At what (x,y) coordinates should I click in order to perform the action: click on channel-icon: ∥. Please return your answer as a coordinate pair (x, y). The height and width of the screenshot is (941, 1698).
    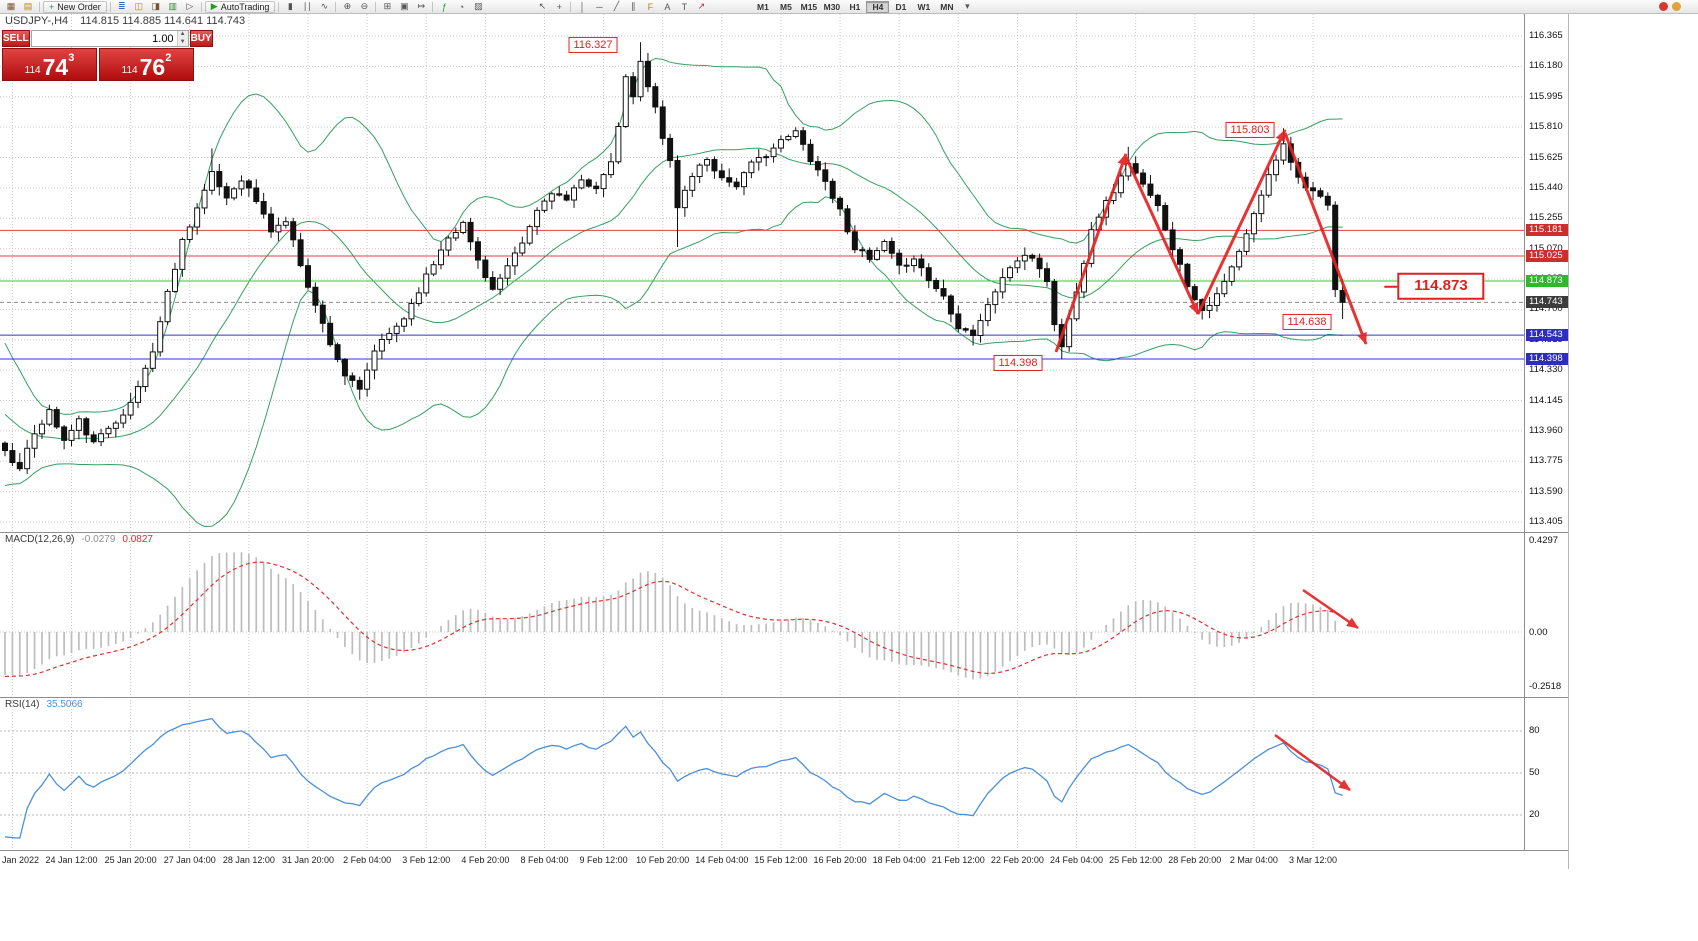
    Looking at the image, I should click on (633, 6).